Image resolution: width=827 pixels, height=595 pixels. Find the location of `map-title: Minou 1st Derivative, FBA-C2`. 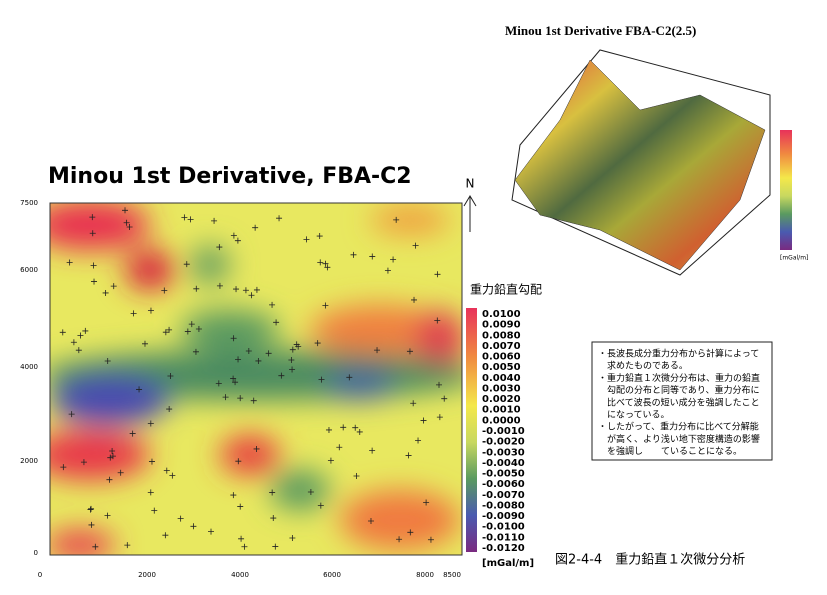

map-title: Minou 1st Derivative, FBA-C2 is located at coordinates (230, 176).